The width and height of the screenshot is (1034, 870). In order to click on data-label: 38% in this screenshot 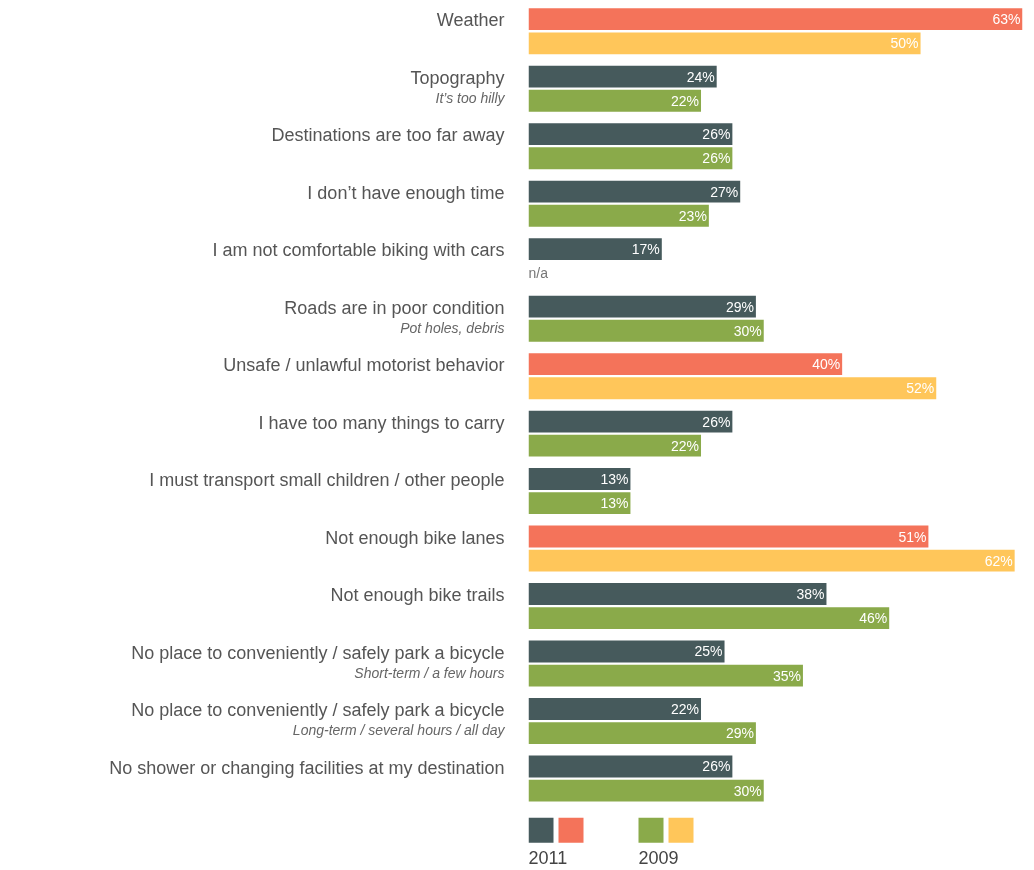, I will do `click(810, 594)`.